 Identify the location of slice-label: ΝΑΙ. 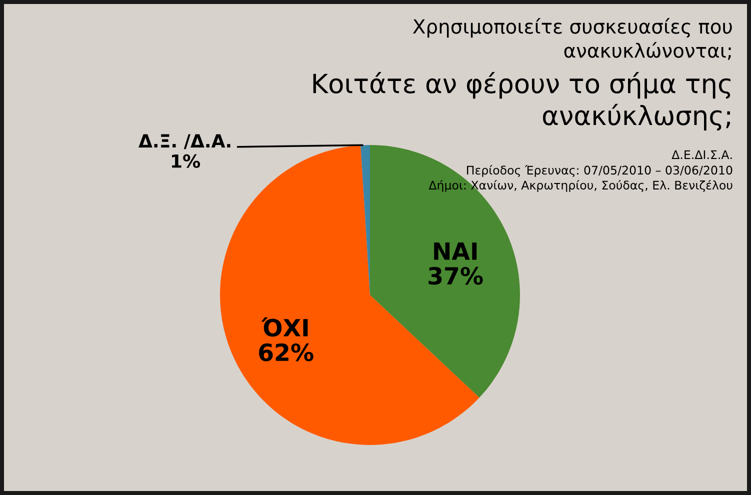
(455, 251).